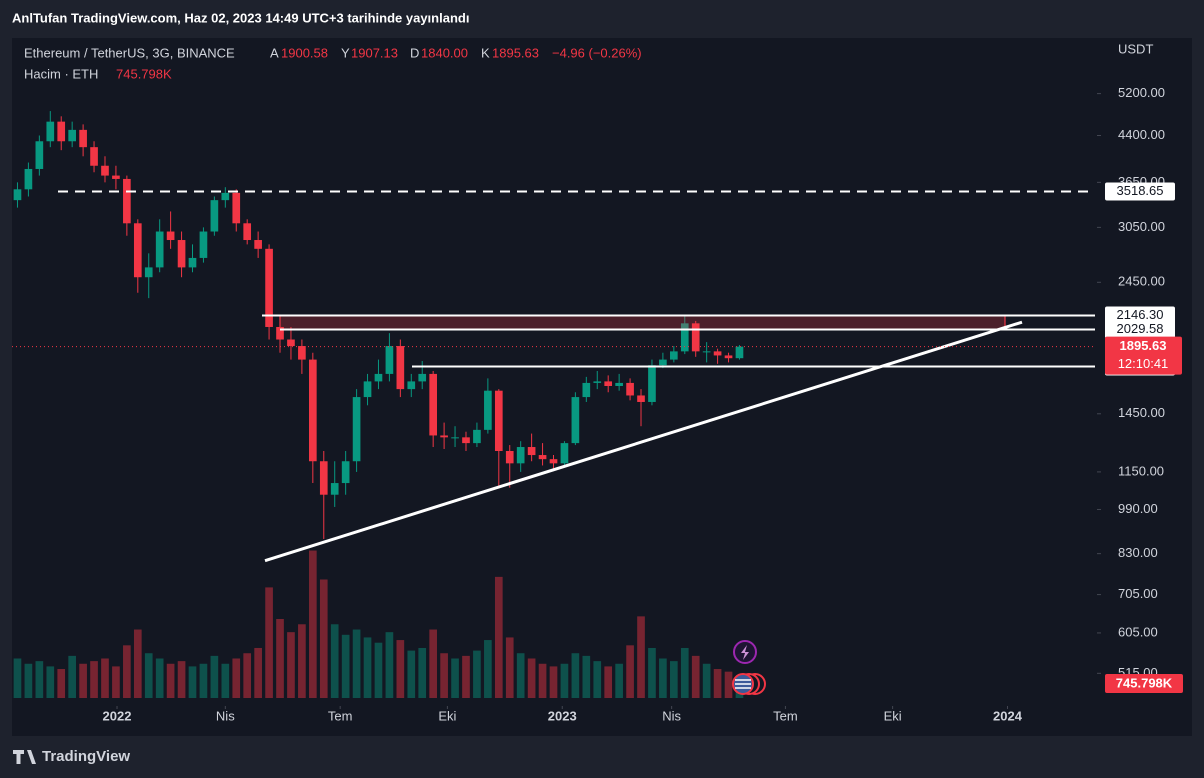  Describe the element at coordinates (485, 52) in the screenshot. I see `legend-key: K` at that location.